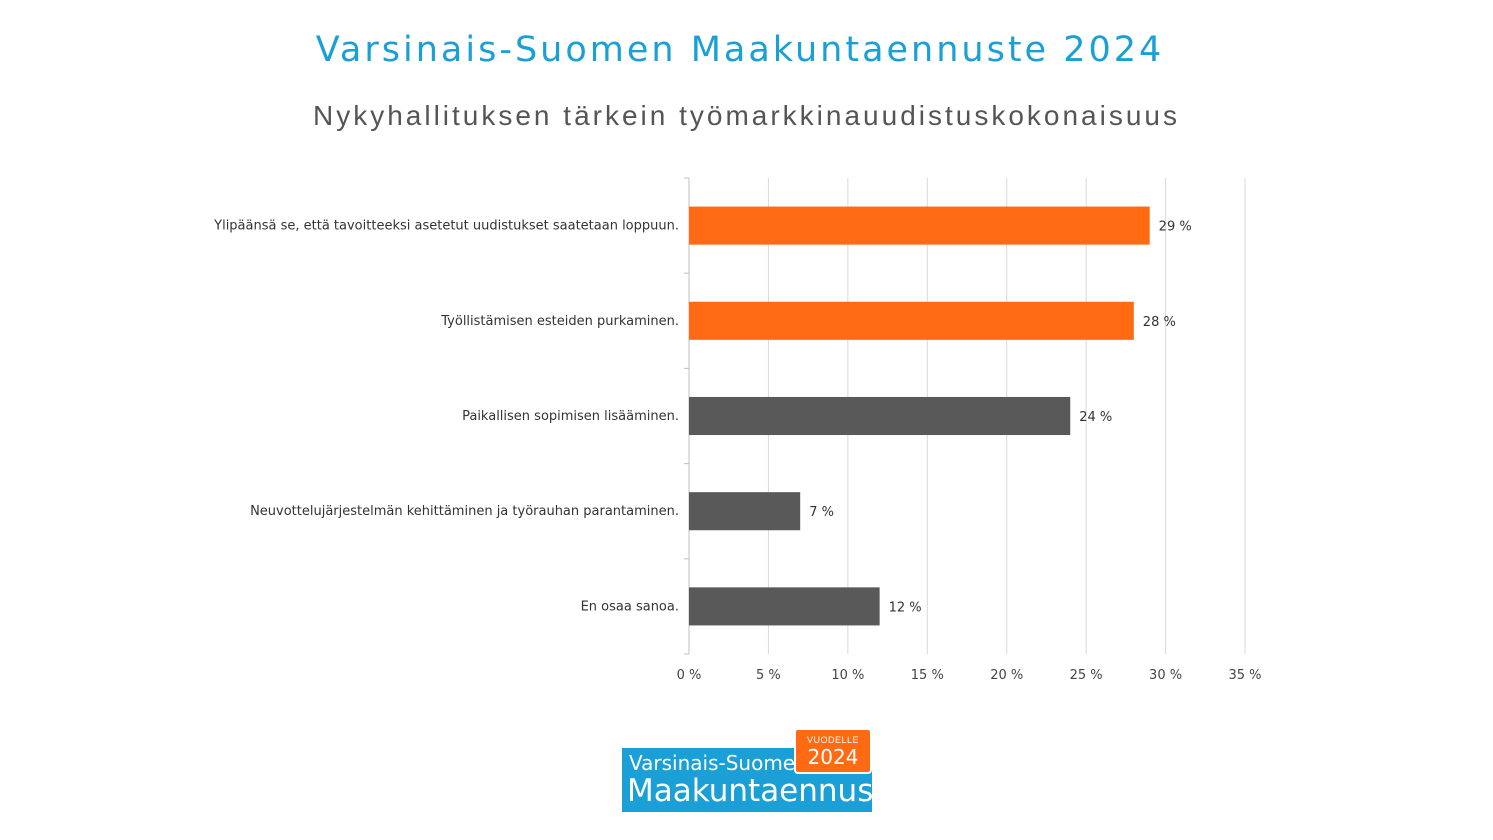 The height and width of the screenshot is (840, 1493). Describe the element at coordinates (630, 606) in the screenshot. I see `category-label: En osaa sanoa.` at that location.